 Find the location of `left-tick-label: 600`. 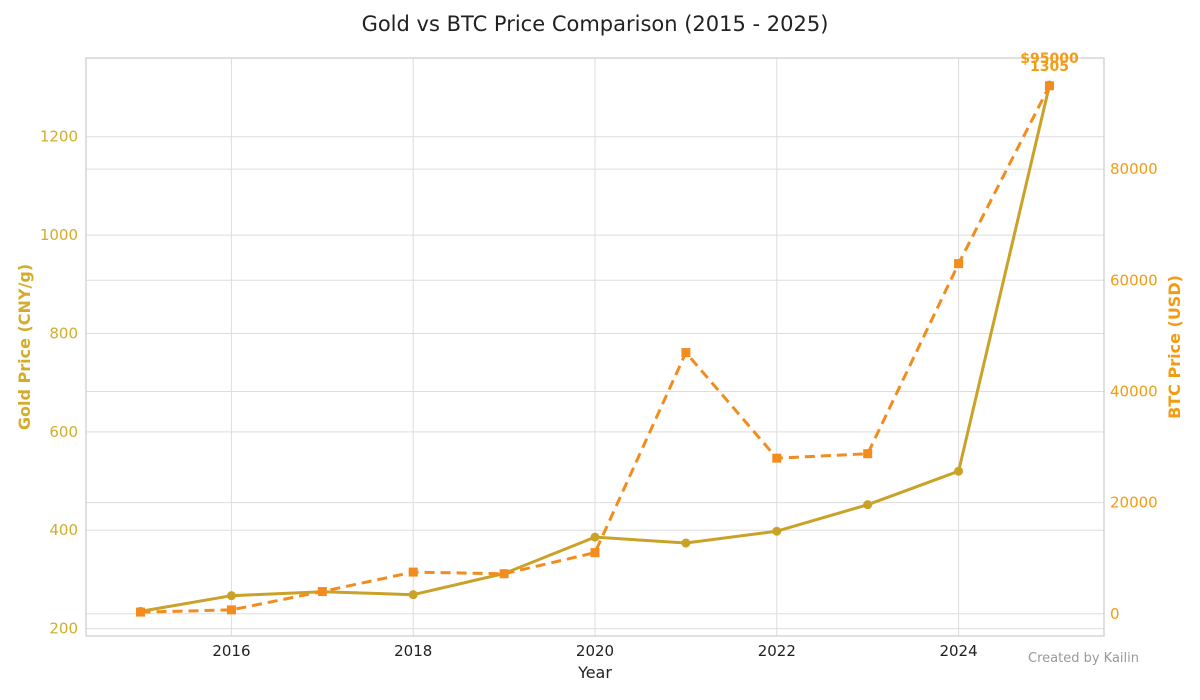

left-tick-label: 600 is located at coordinates (63, 432).